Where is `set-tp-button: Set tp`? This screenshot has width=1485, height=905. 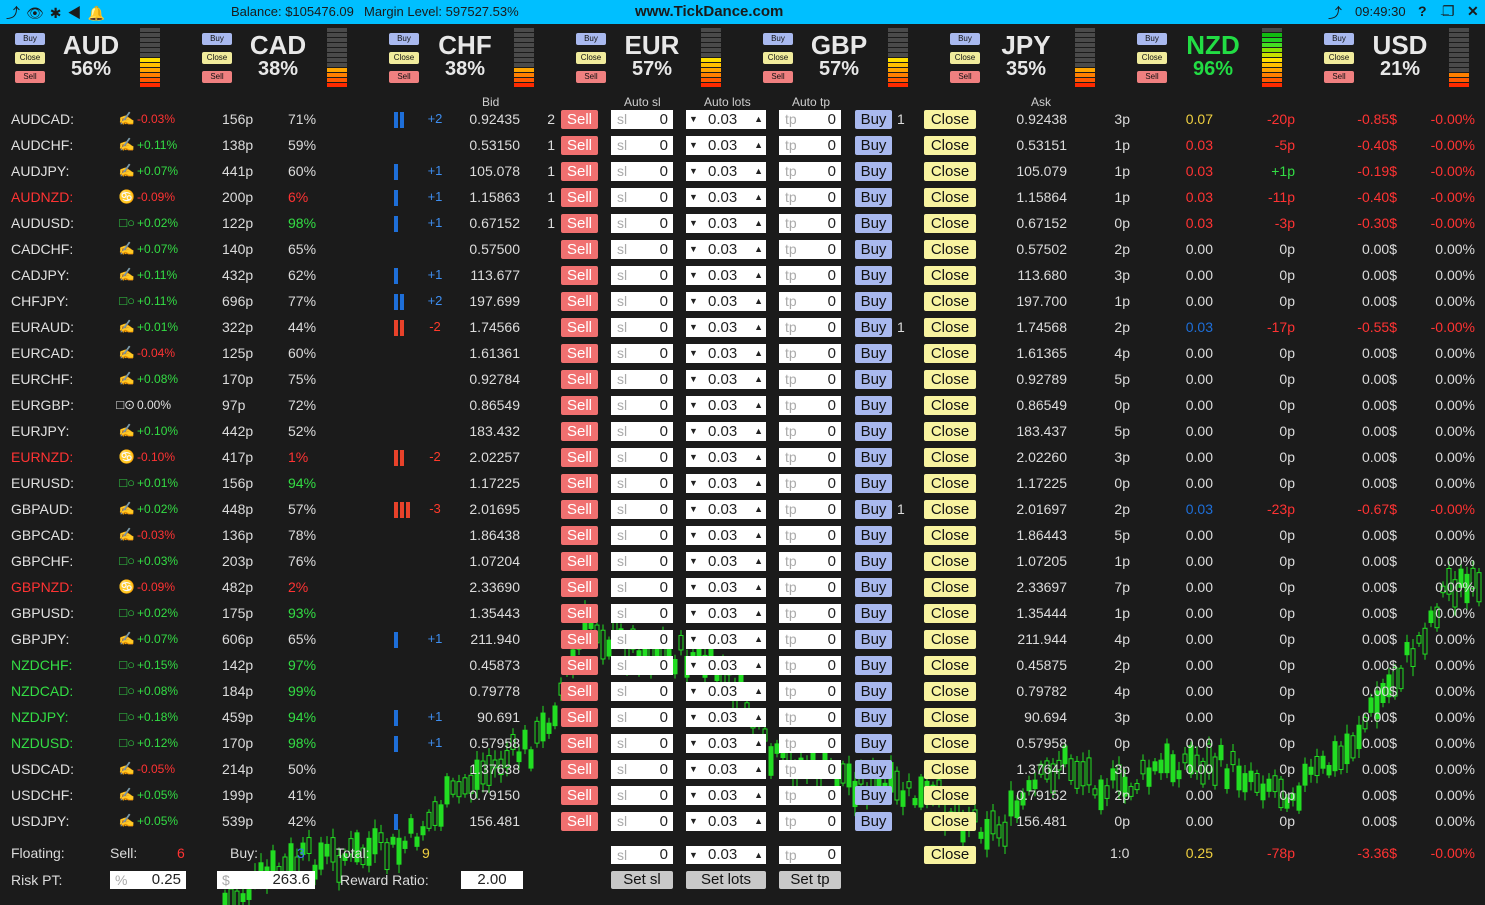 set-tp-button: Set tp is located at coordinates (810, 880).